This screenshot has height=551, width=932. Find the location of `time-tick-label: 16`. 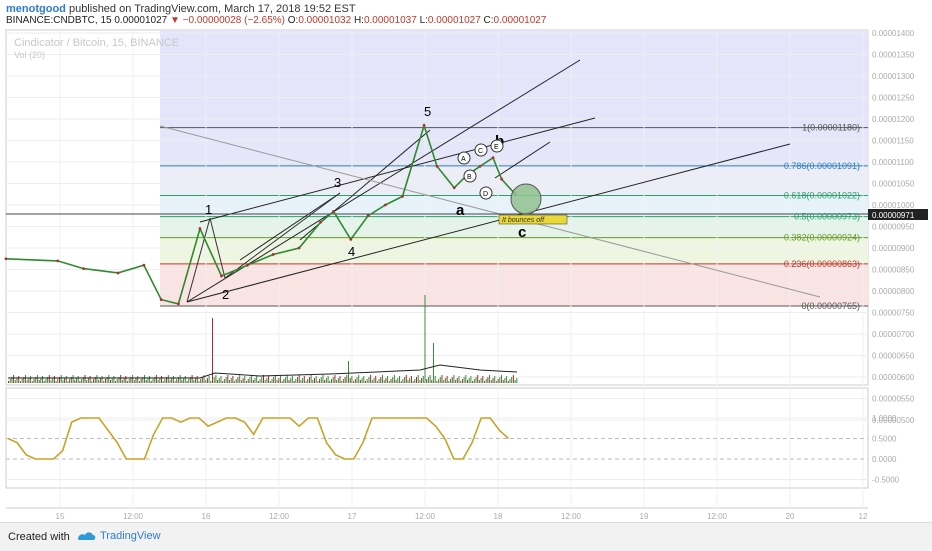

time-tick-label: 16 is located at coordinates (206, 516).